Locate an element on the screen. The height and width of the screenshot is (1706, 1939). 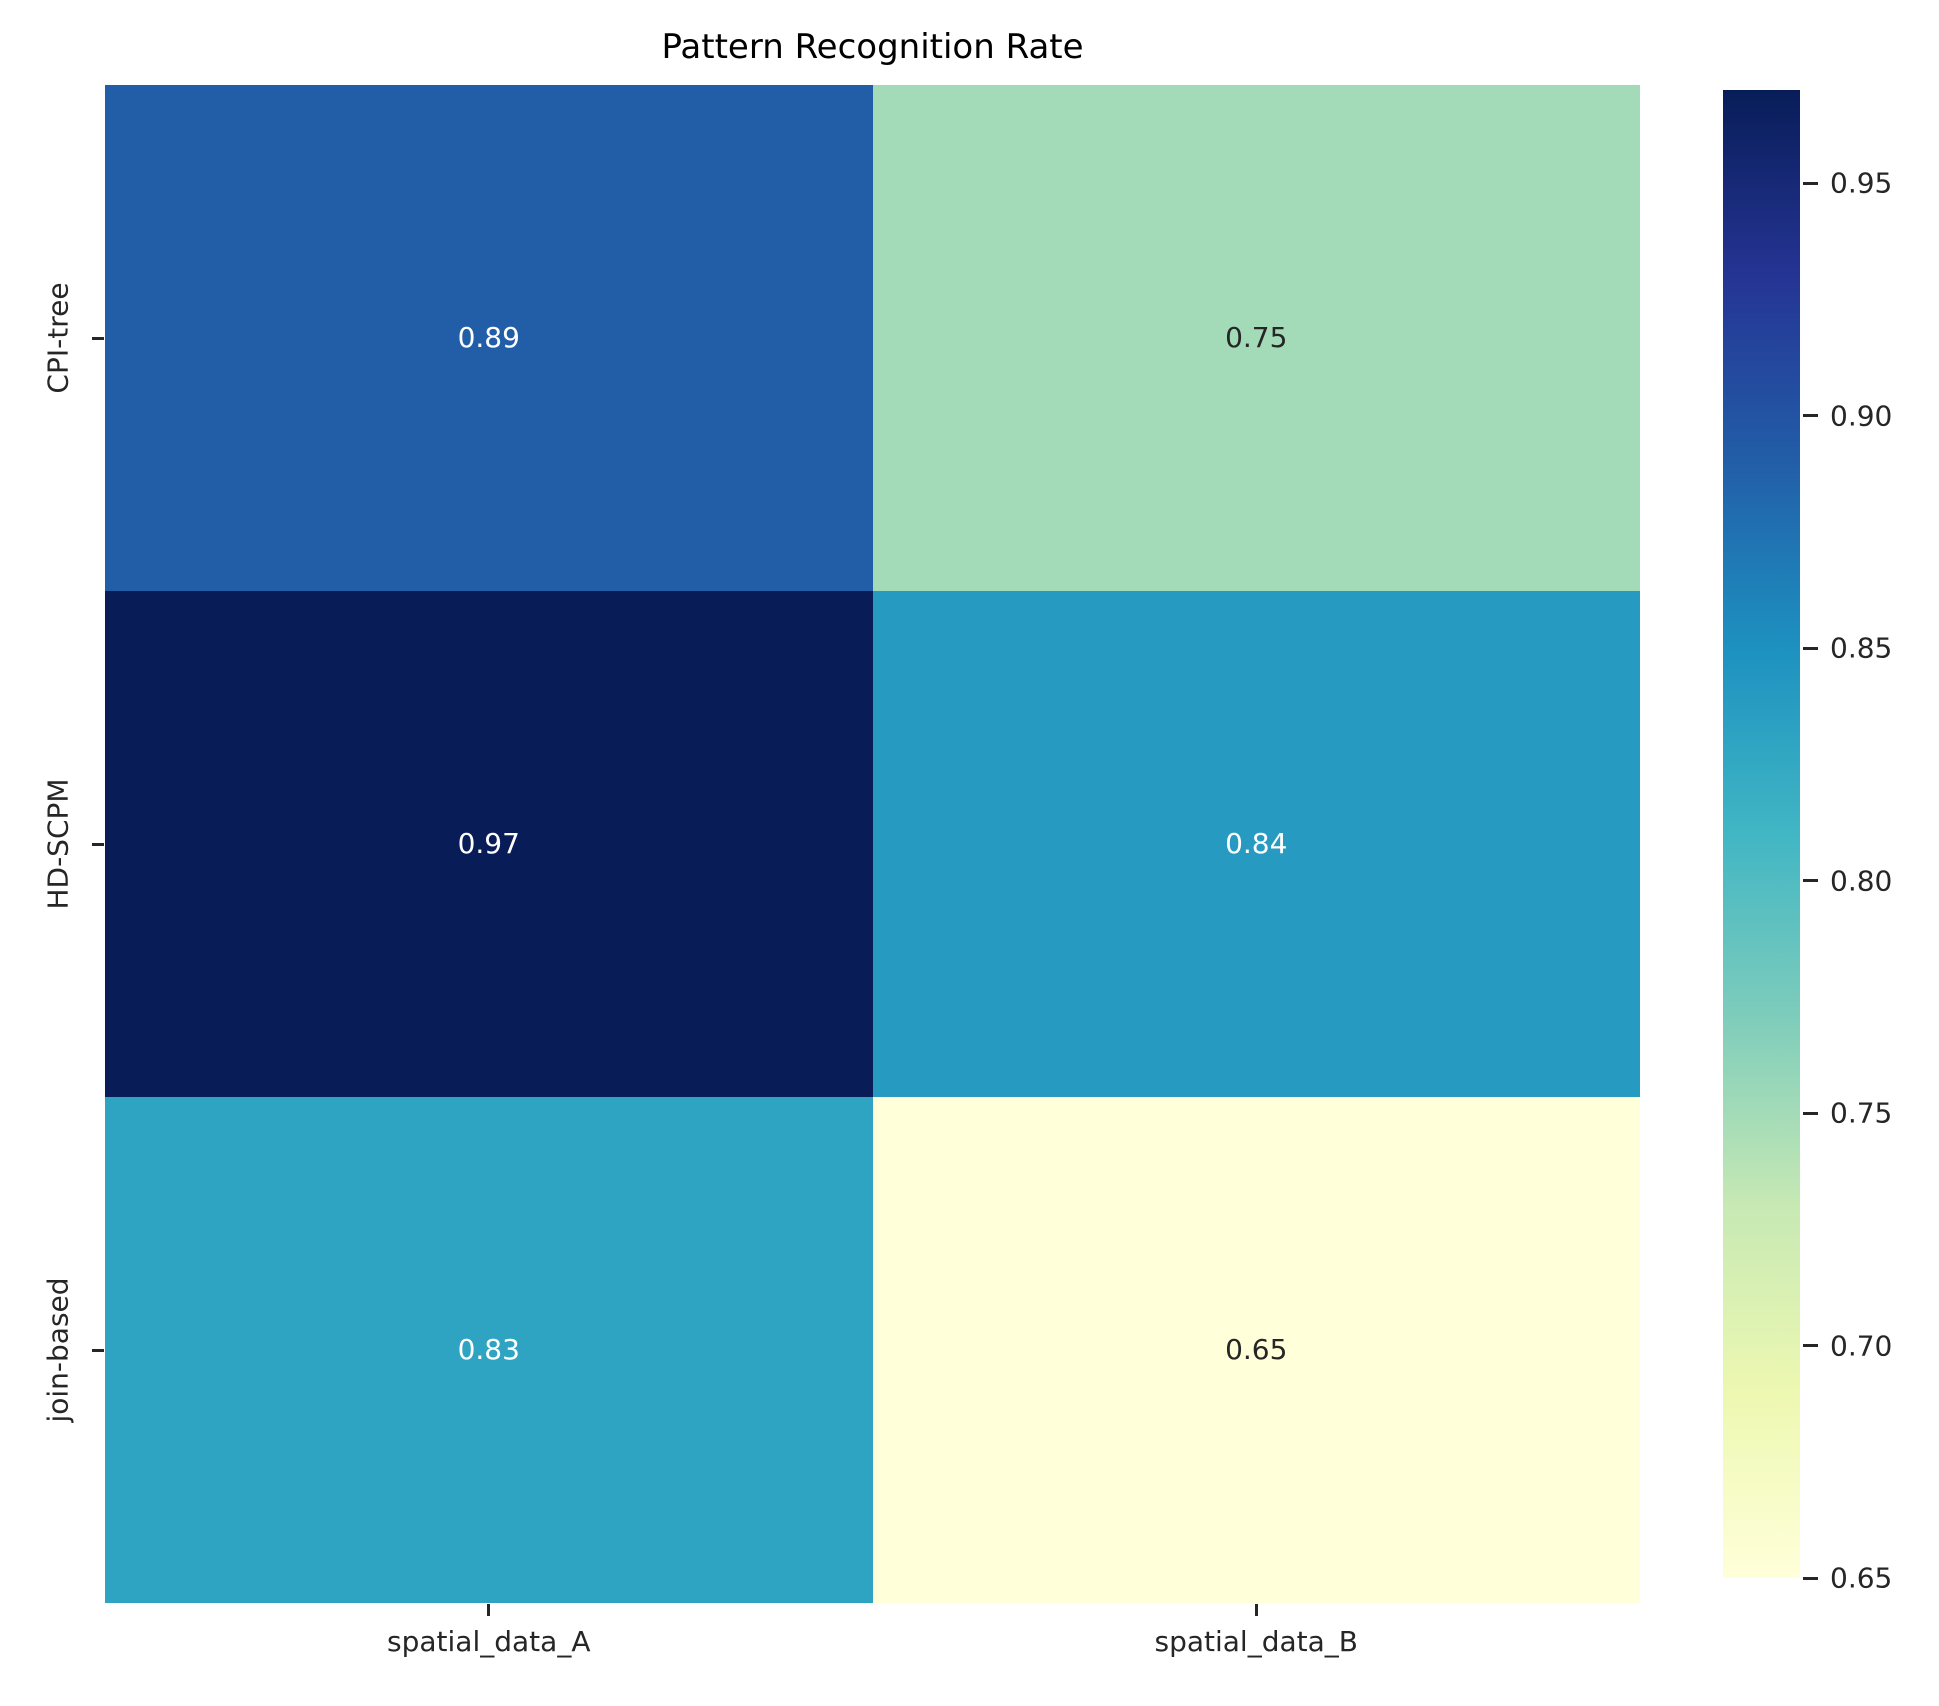
cell-value: 0.84 is located at coordinates (1256, 843).